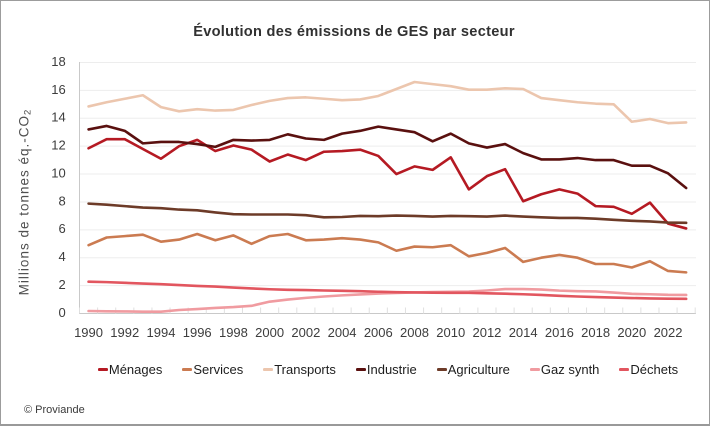 The height and width of the screenshot is (426, 710). Describe the element at coordinates (61, 312) in the screenshot. I see `svg-text: 0` at that location.